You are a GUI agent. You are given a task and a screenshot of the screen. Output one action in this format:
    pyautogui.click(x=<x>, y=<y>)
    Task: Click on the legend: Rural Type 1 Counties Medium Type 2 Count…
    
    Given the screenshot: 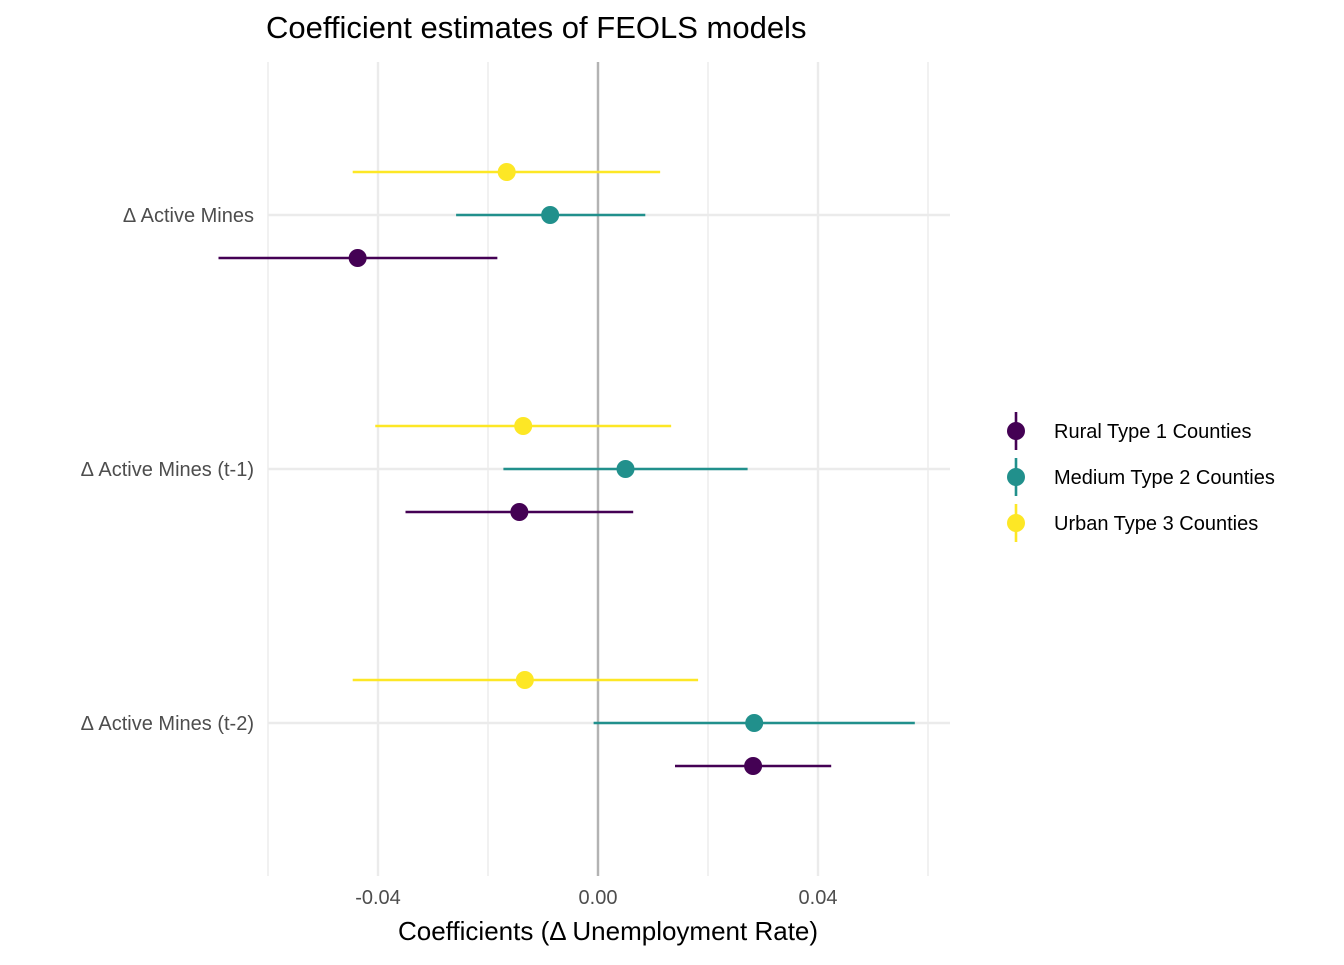 What is the action you would take?
    pyautogui.click(x=1141, y=477)
    